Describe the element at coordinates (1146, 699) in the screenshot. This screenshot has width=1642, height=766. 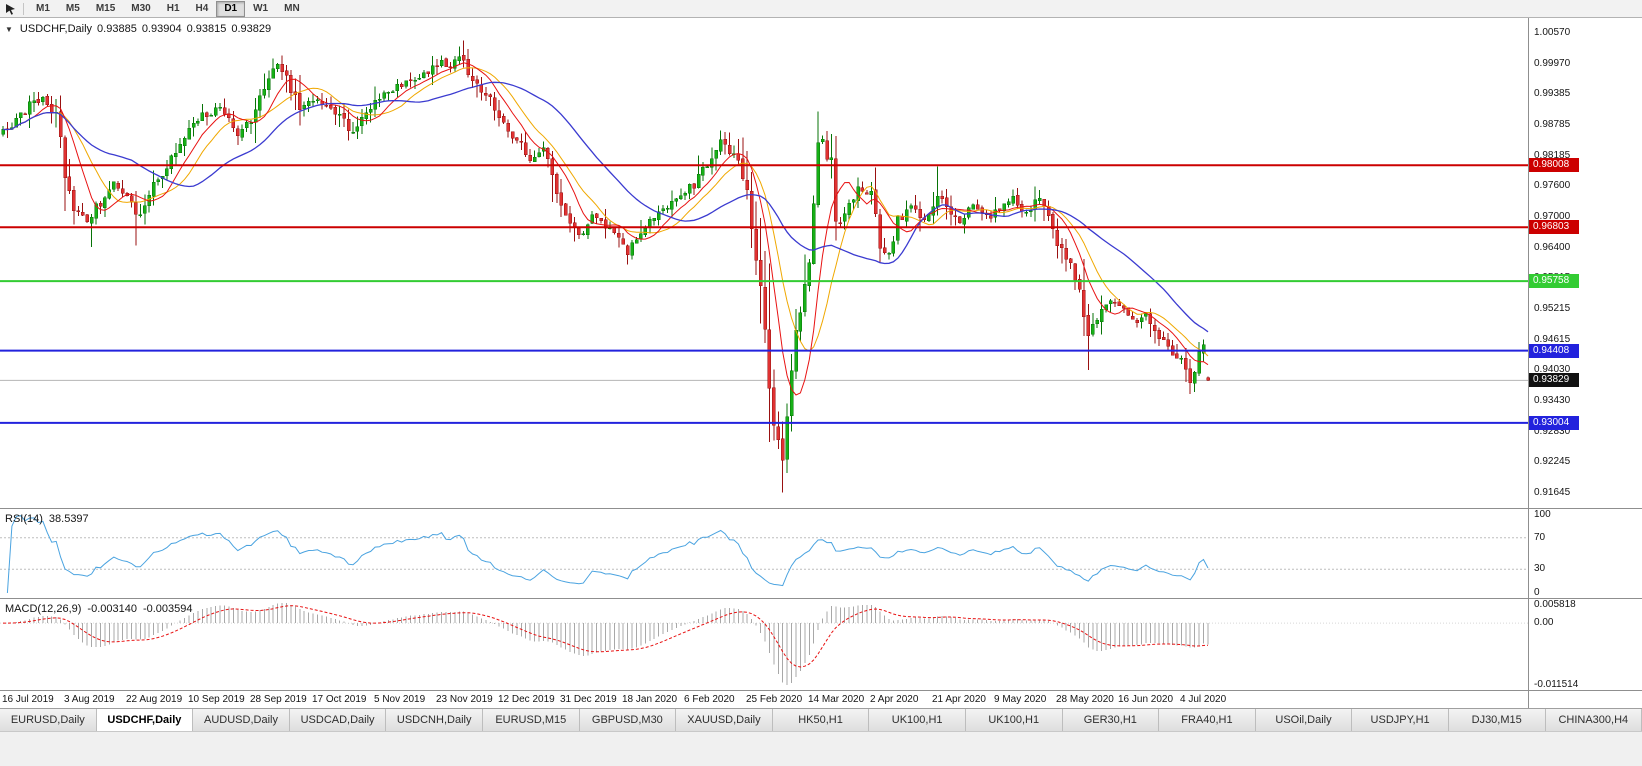
I see `date-axis-label: 16 Jun 2020` at that location.